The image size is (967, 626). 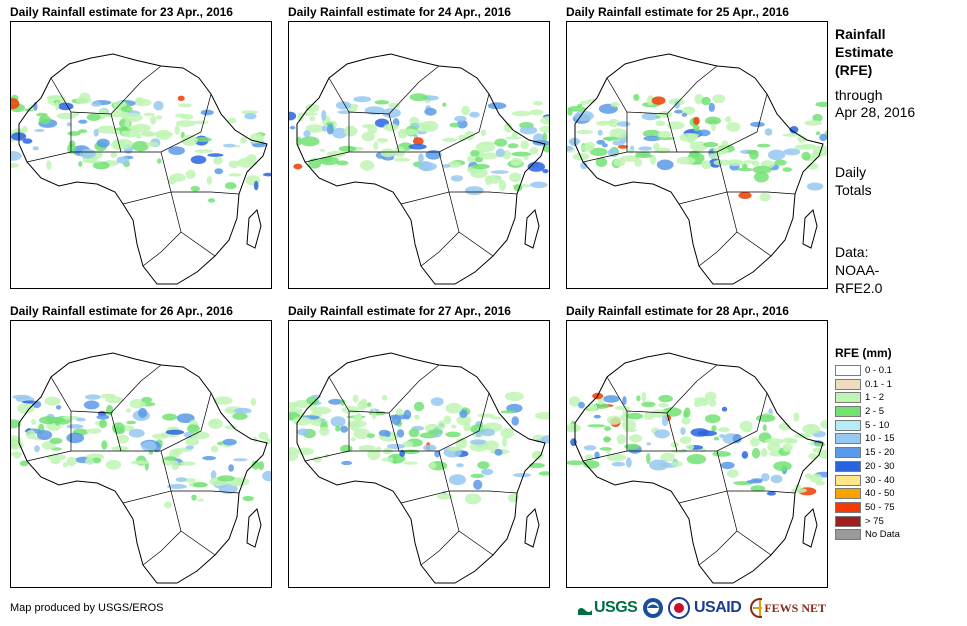 What do you see at coordinates (880, 453) in the screenshot?
I see `legend-label: 15 - 20` at bounding box center [880, 453].